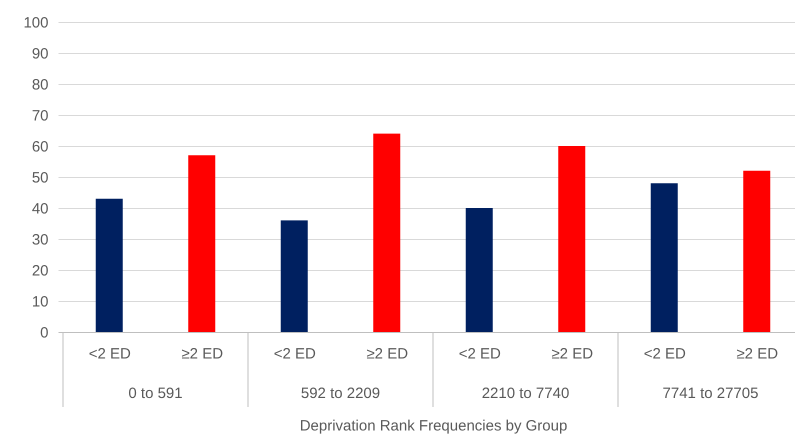 The image size is (795, 442). What do you see at coordinates (710, 393) in the screenshot?
I see `text: 7741 to 27705` at bounding box center [710, 393].